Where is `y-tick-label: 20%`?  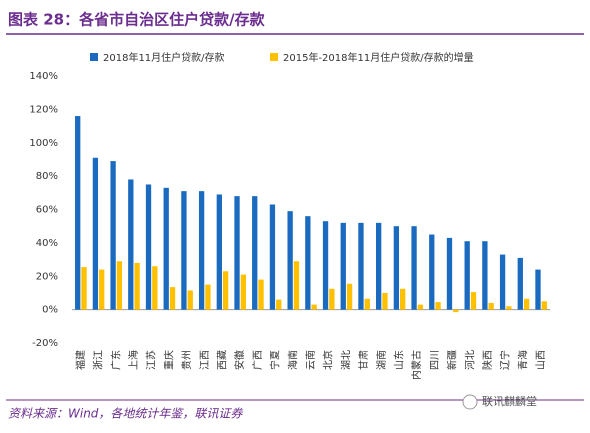 y-tick-label: 20% is located at coordinates (47, 276).